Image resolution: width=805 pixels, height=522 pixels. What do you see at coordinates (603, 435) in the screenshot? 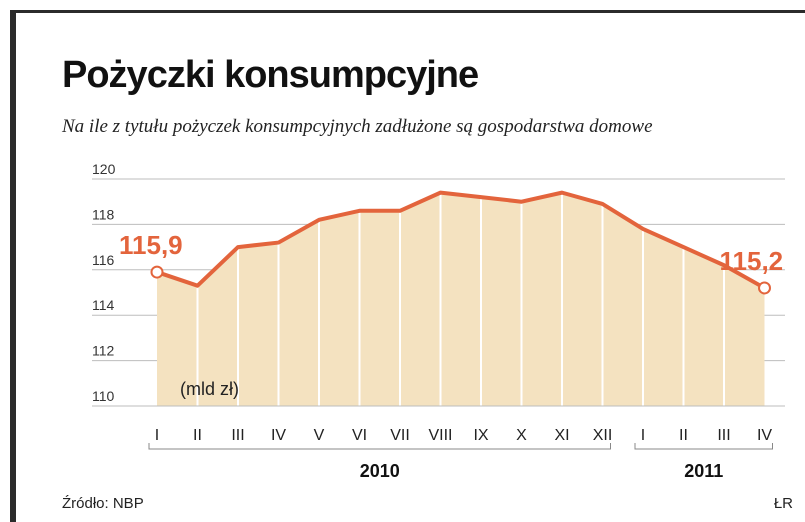
I see `x-tick-label: XII` at bounding box center [603, 435].